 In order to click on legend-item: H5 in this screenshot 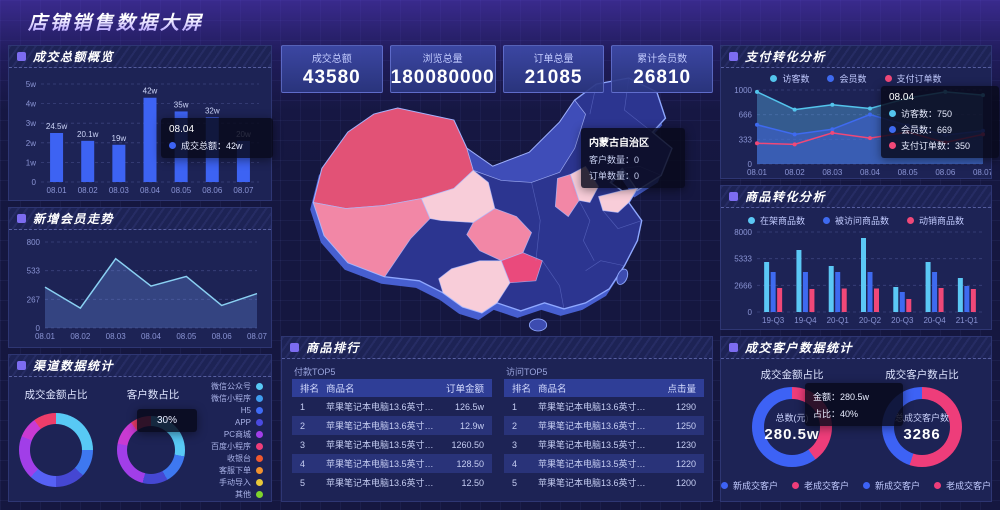, I will do `click(252, 410)`.